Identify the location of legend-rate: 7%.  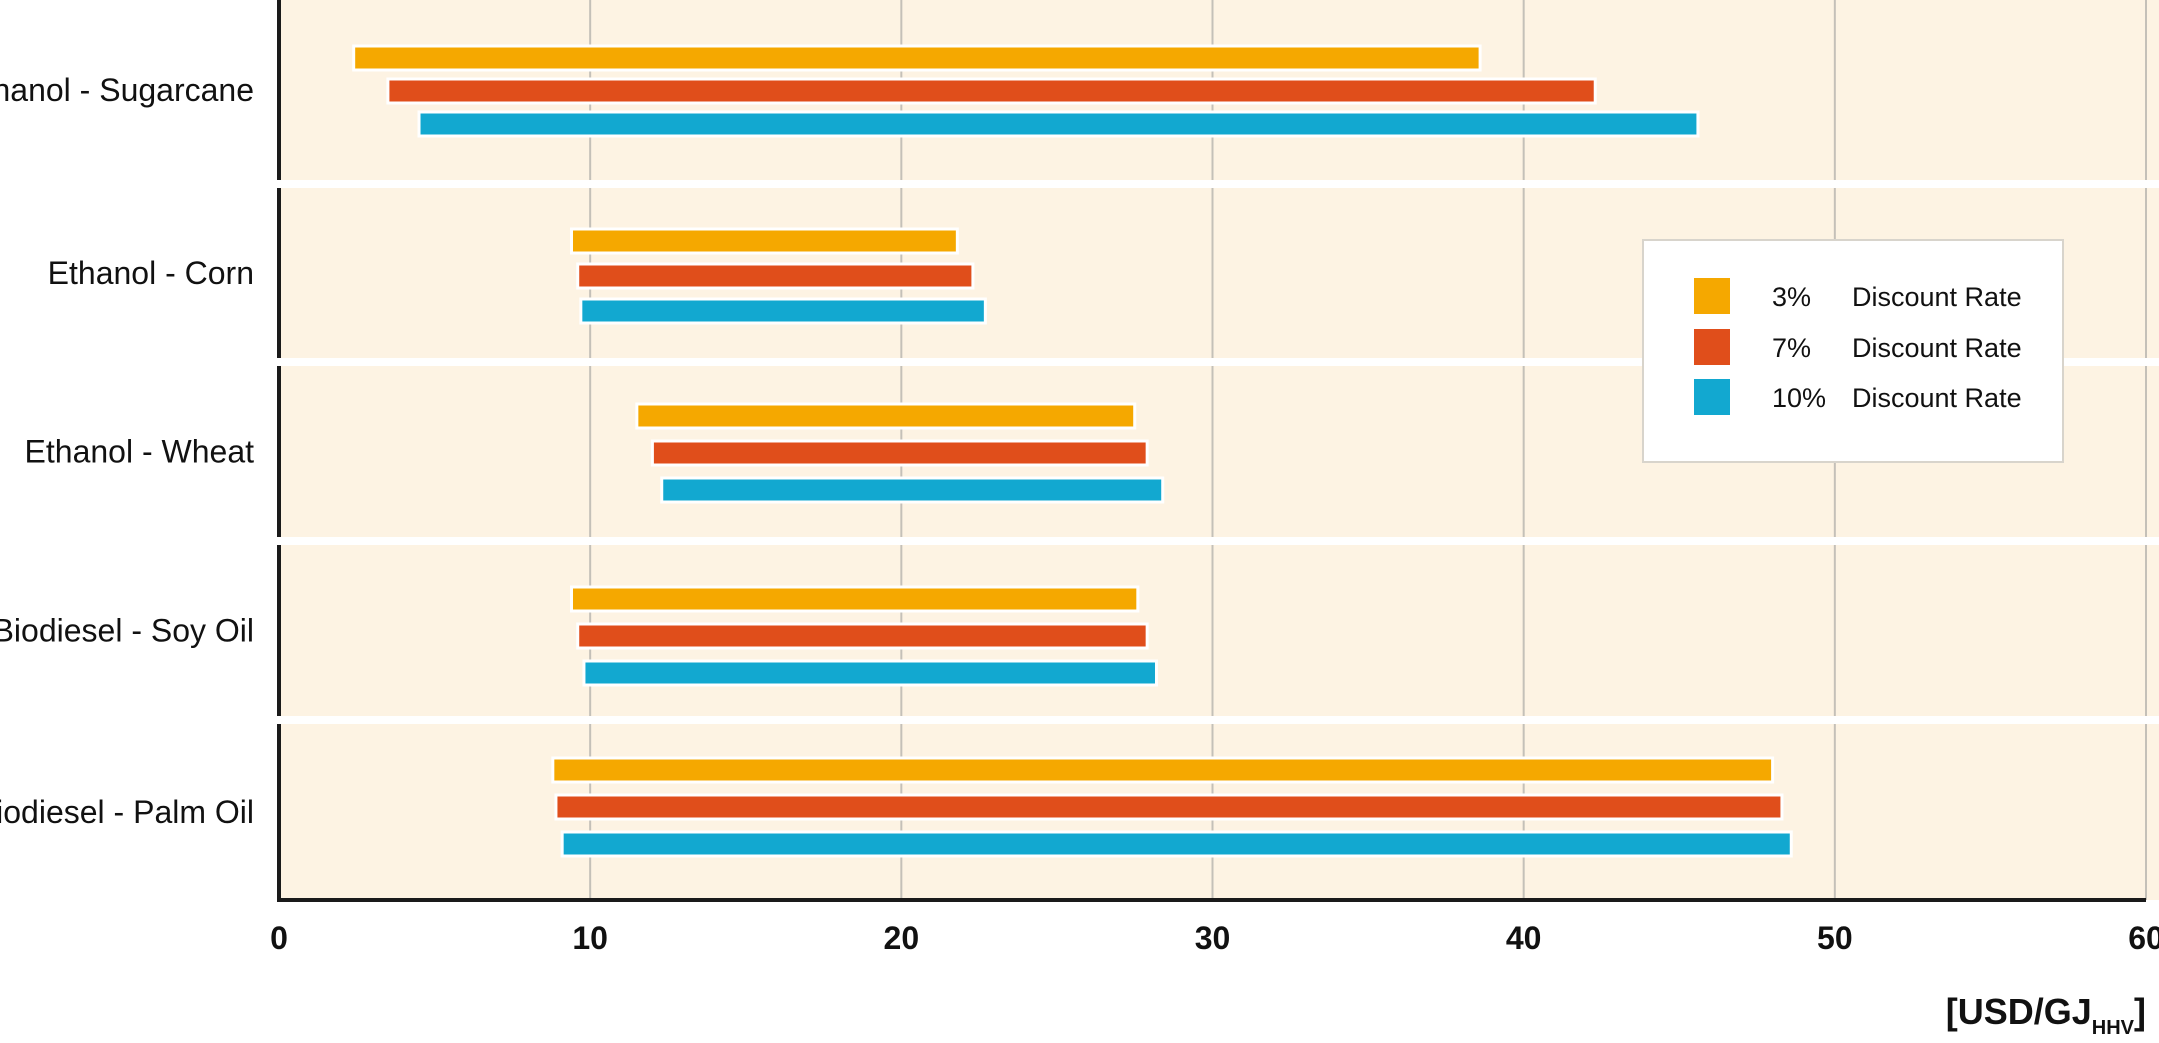
(1791, 348).